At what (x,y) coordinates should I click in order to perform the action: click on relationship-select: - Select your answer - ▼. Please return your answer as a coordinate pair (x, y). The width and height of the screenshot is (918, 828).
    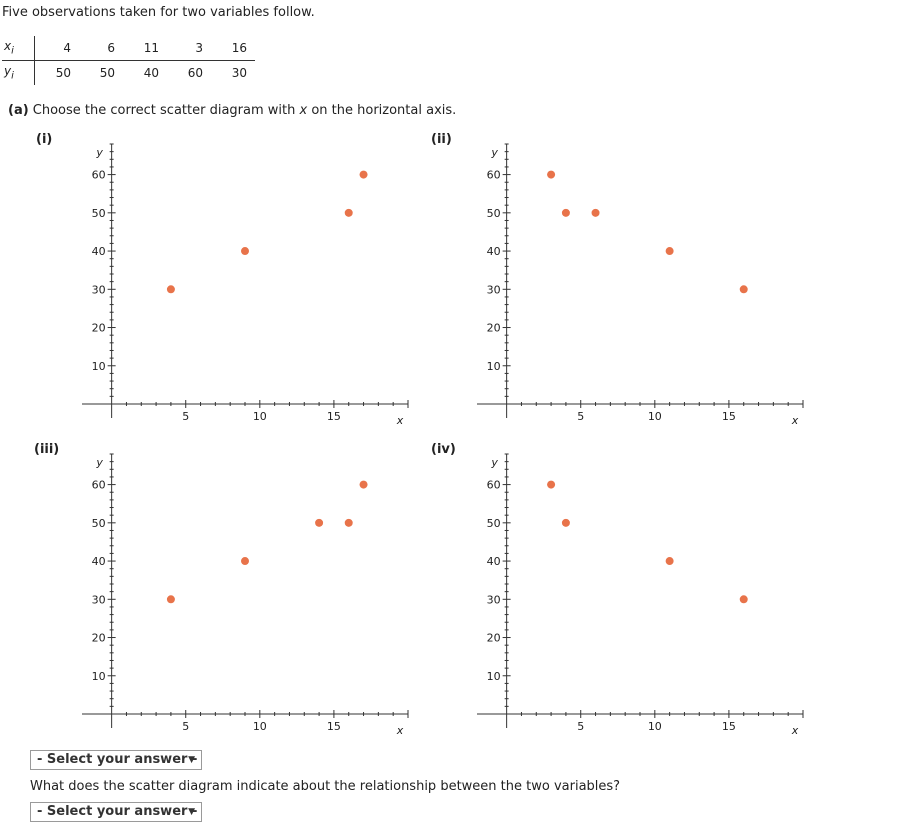
    Looking at the image, I should click on (116, 812).